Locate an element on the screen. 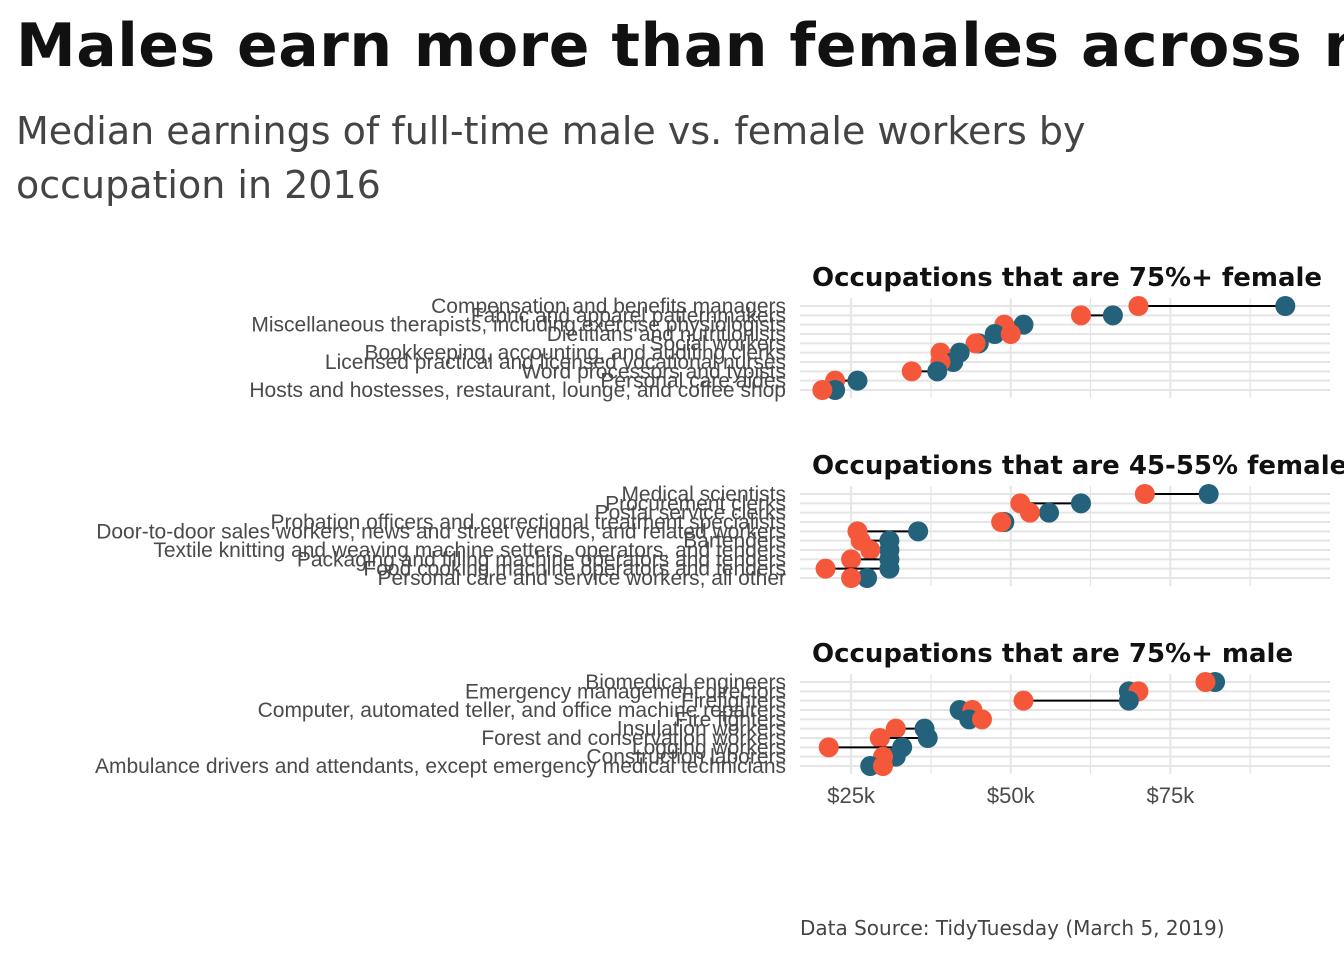  panel-title: Occupations that are 75%+ female is located at coordinates (1067, 278).